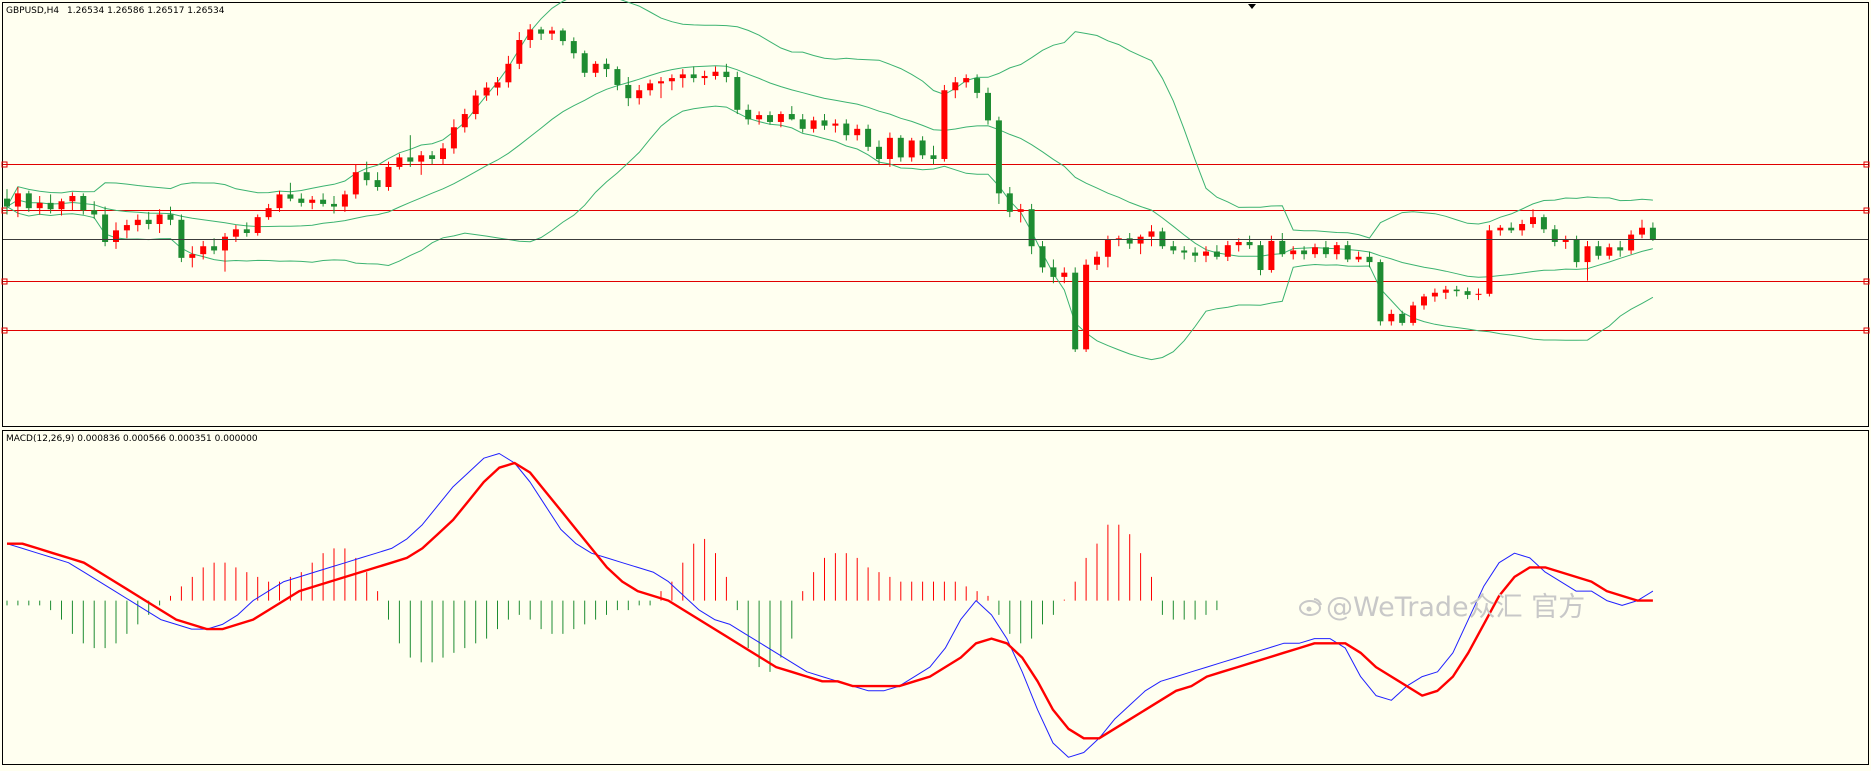 This screenshot has width=1871, height=771. What do you see at coordinates (1866, 330) in the screenshot?
I see `level-handle-right` at bounding box center [1866, 330].